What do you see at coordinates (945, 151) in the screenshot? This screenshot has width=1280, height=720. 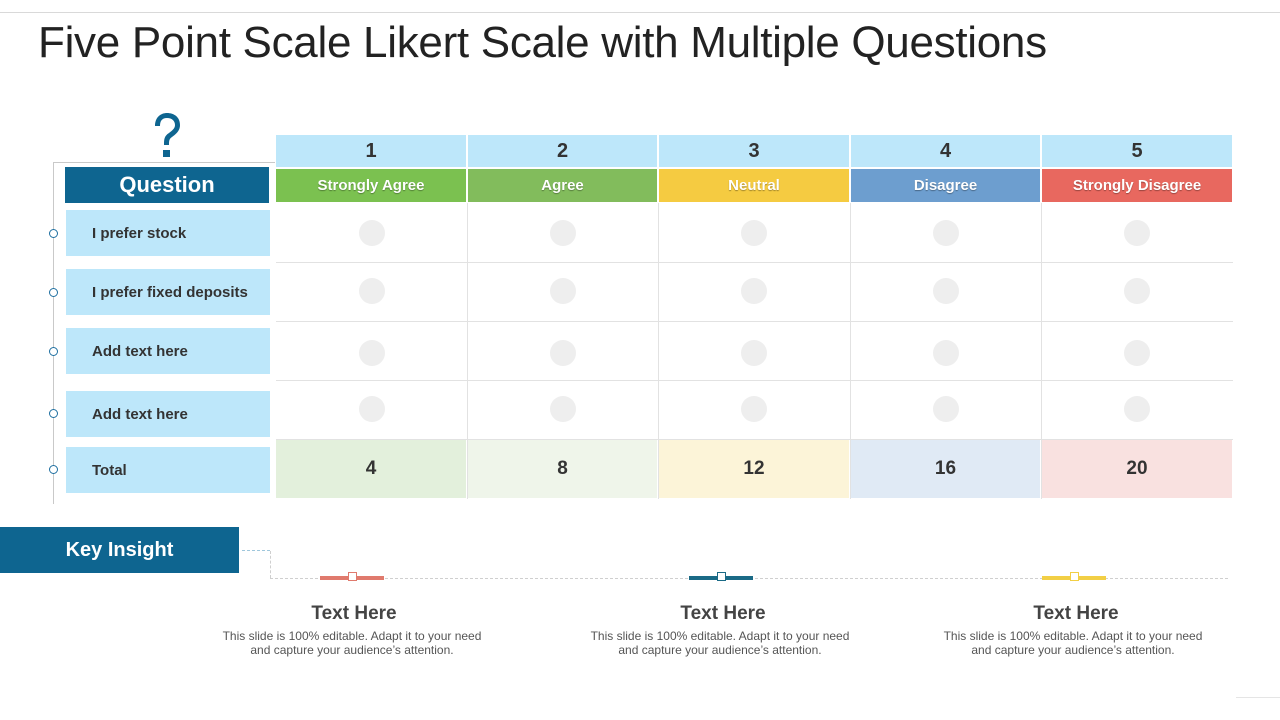 I see `scale-number: 4` at bounding box center [945, 151].